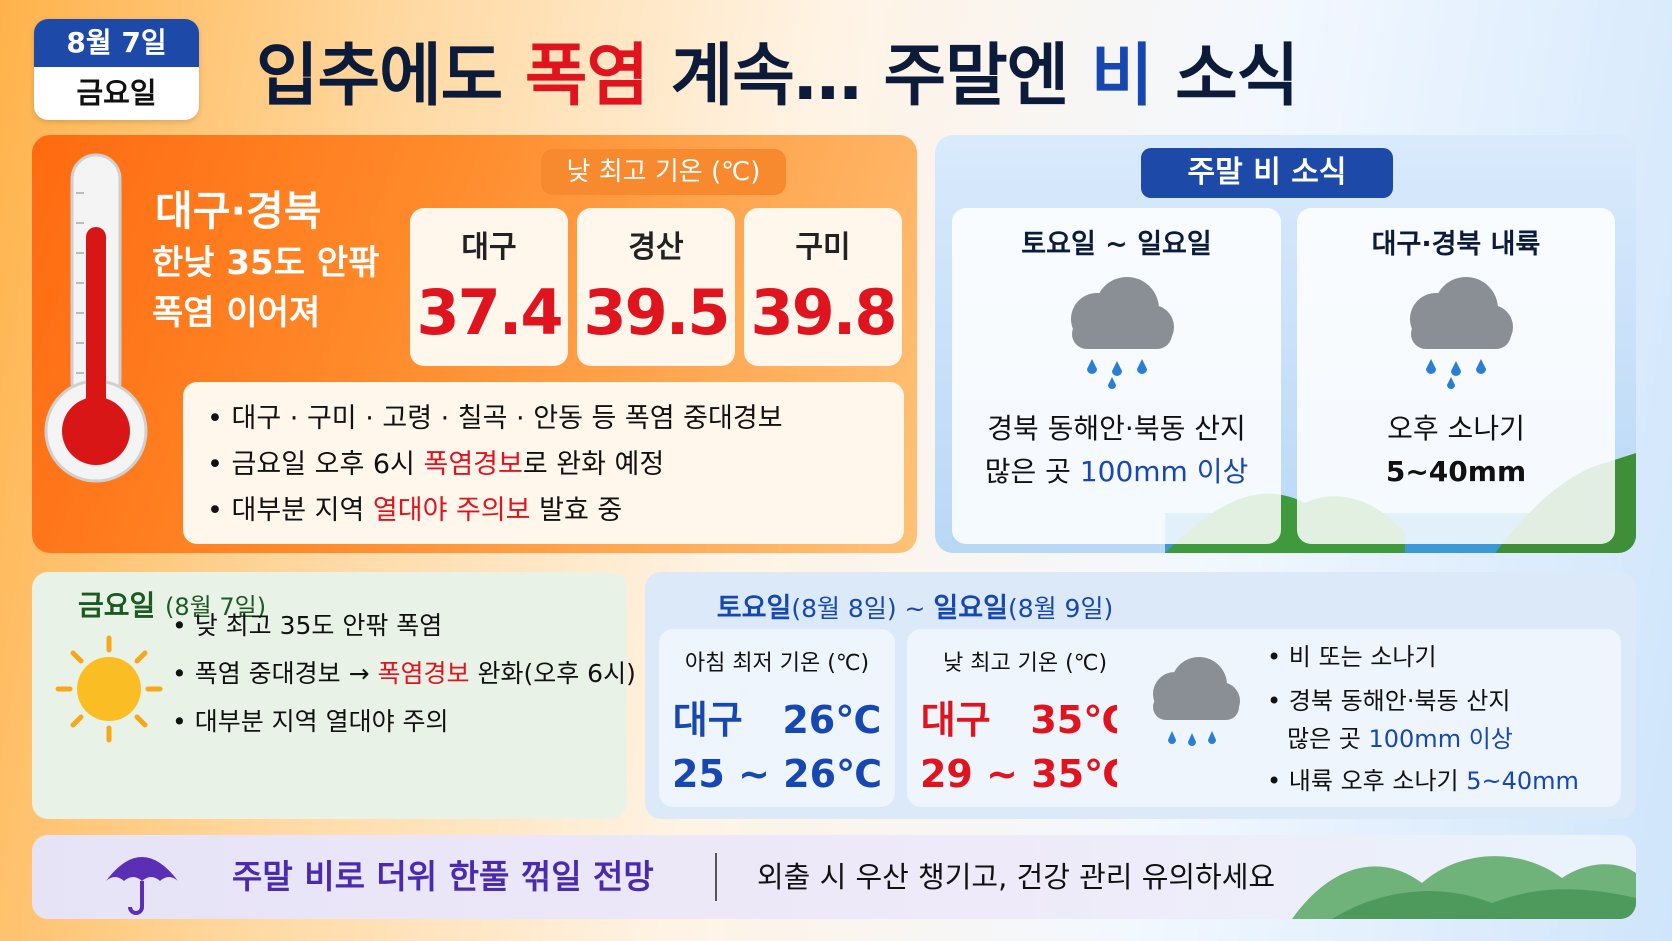  What do you see at coordinates (657, 312) in the screenshot?
I see `city-temp: 39.5` at bounding box center [657, 312].